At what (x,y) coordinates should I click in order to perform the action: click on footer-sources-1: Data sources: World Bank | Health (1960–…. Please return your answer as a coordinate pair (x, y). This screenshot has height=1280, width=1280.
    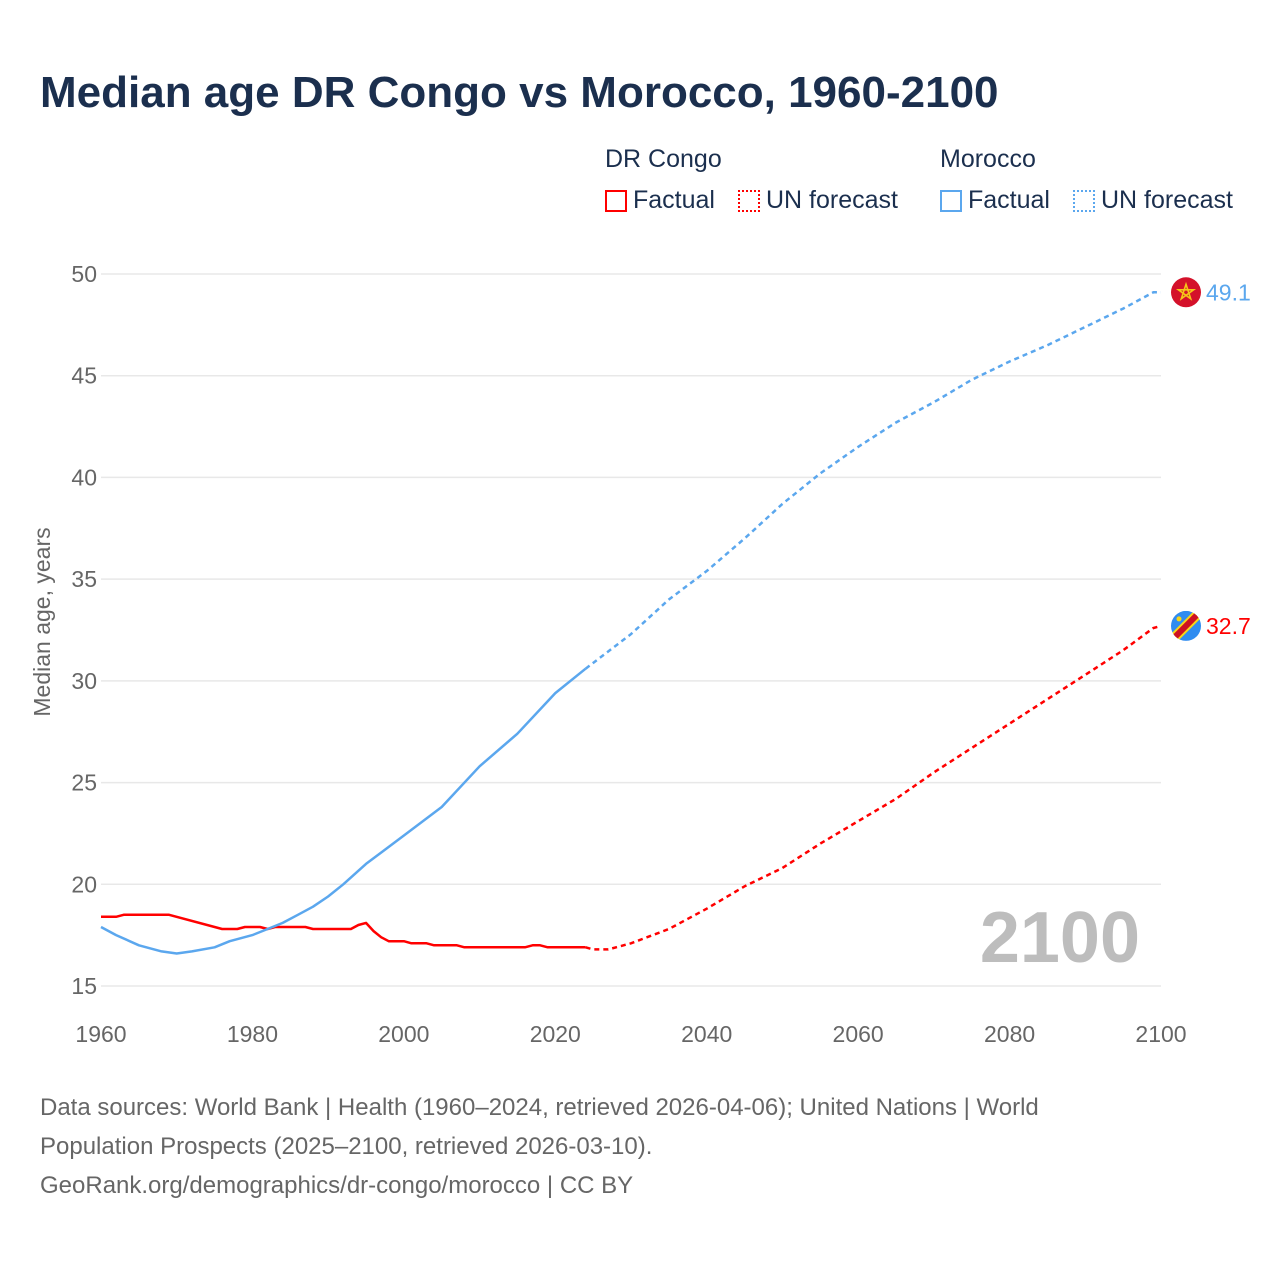
    Looking at the image, I should click on (539, 1107).